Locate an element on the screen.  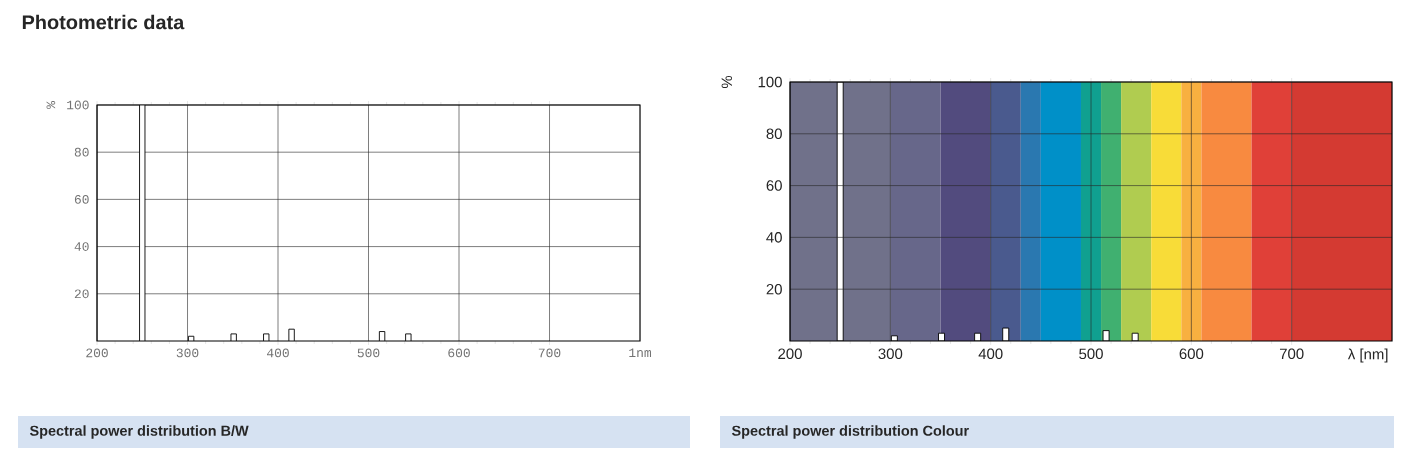
text: Spectral power distribution Colour is located at coordinates (850, 432).